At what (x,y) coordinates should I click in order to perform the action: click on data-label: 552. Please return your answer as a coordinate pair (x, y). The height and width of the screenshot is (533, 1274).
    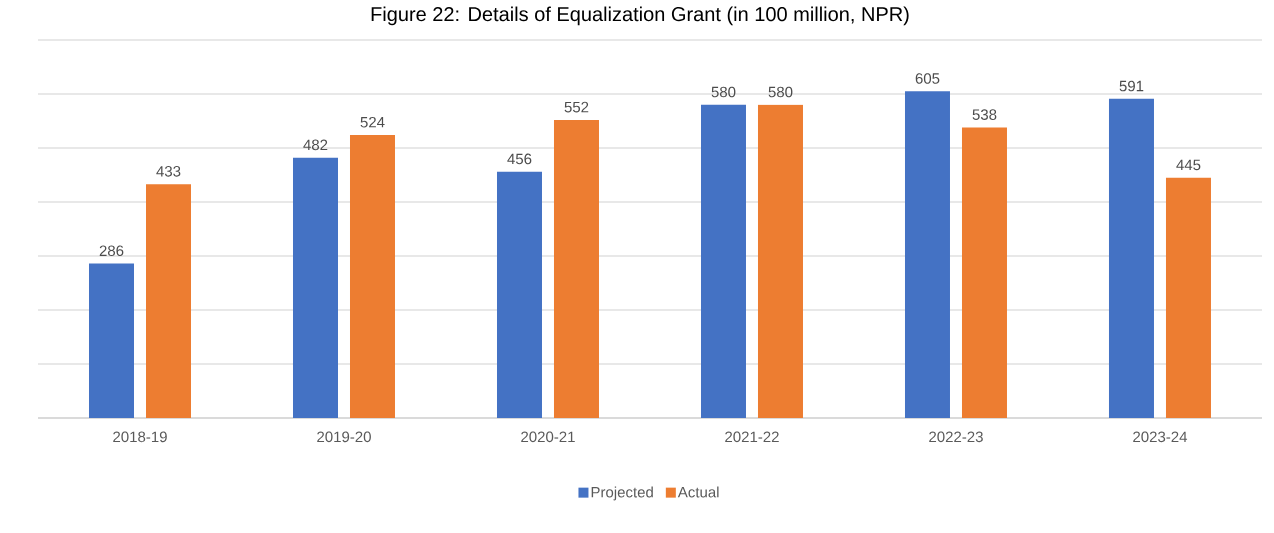
    Looking at the image, I should click on (576, 107).